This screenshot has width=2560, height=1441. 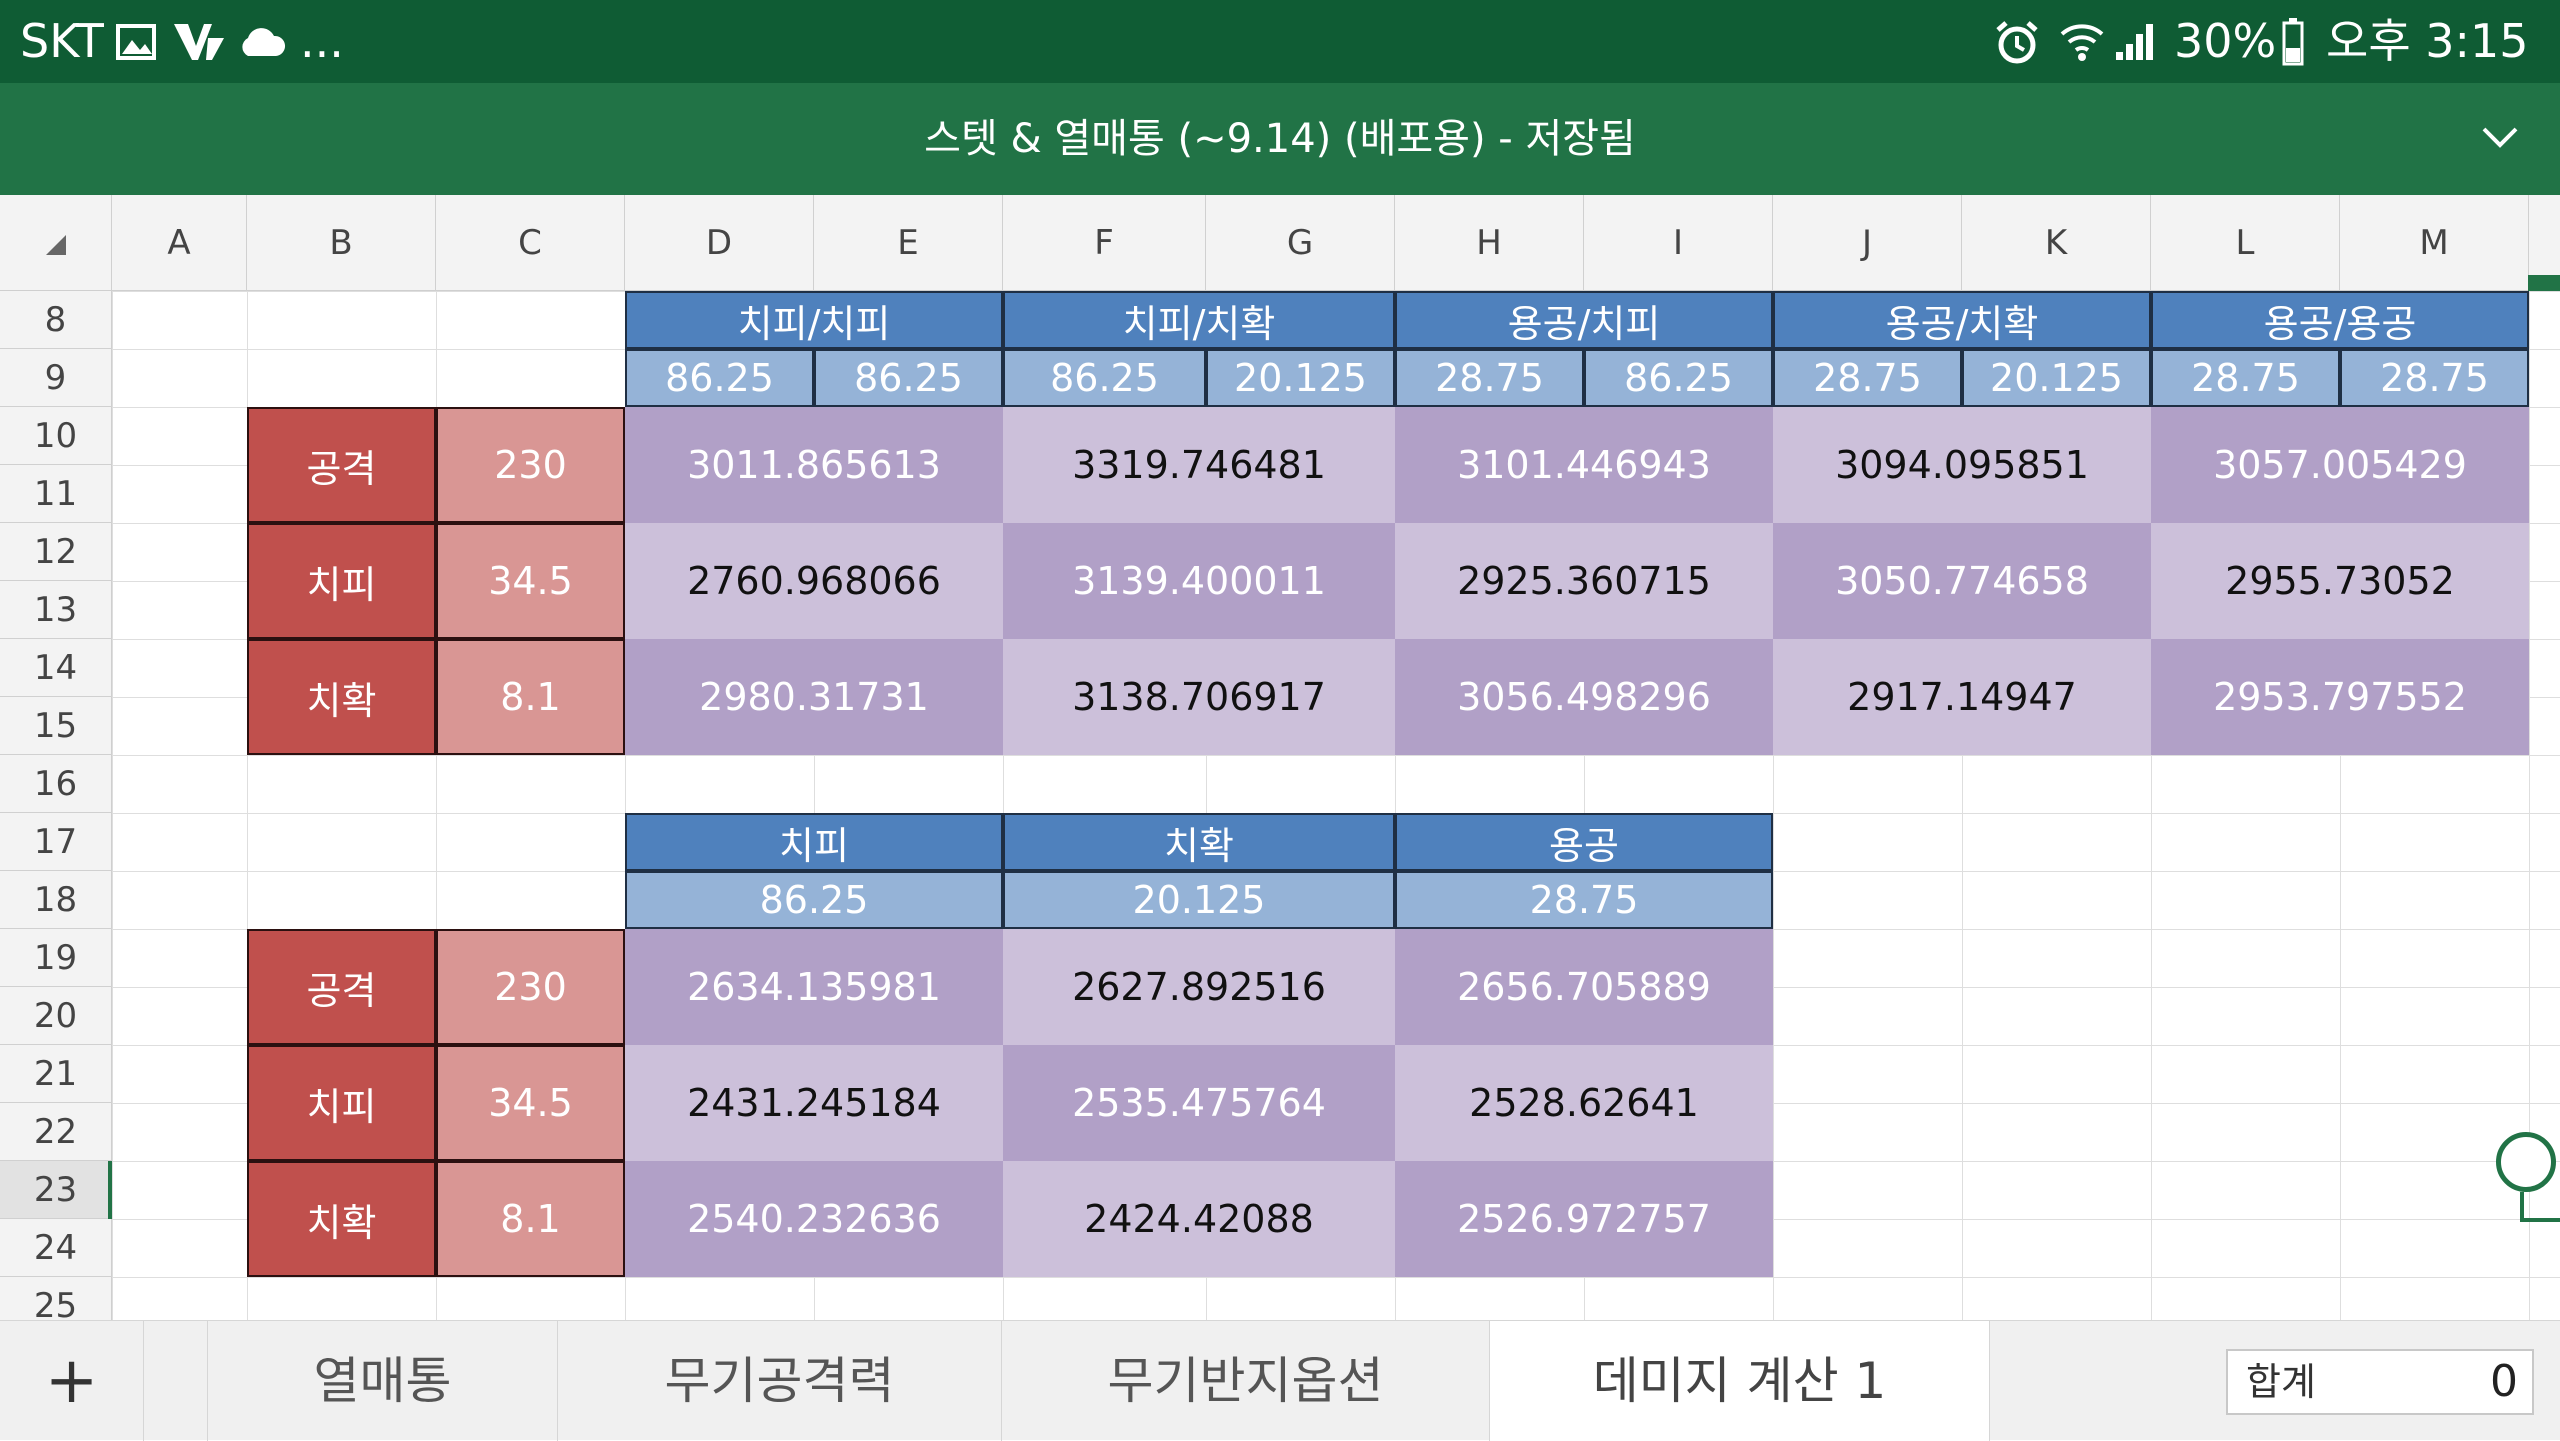 What do you see at coordinates (341, 465) in the screenshot?
I see `table1-row-label: 공격` at bounding box center [341, 465].